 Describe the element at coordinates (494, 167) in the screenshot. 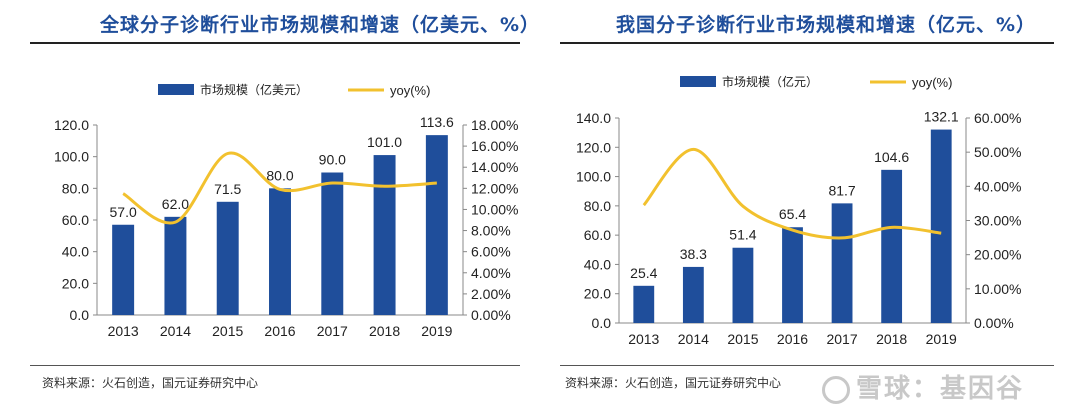

I see `left-y2-tick-label: 14.00%` at that location.